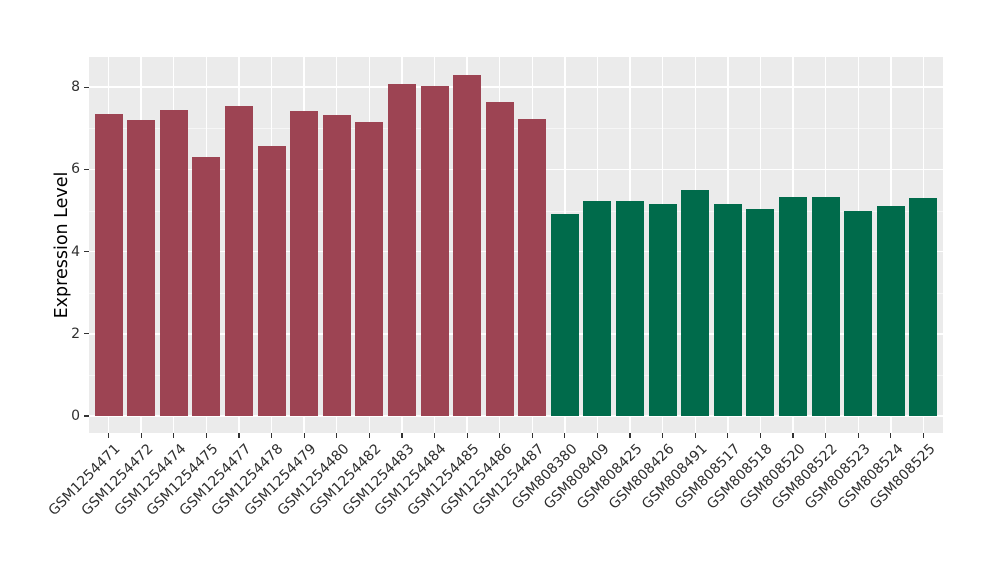 The image size is (1000, 580). Describe the element at coordinates (75, 169) in the screenshot. I see `y-tick-label: 6` at that location.